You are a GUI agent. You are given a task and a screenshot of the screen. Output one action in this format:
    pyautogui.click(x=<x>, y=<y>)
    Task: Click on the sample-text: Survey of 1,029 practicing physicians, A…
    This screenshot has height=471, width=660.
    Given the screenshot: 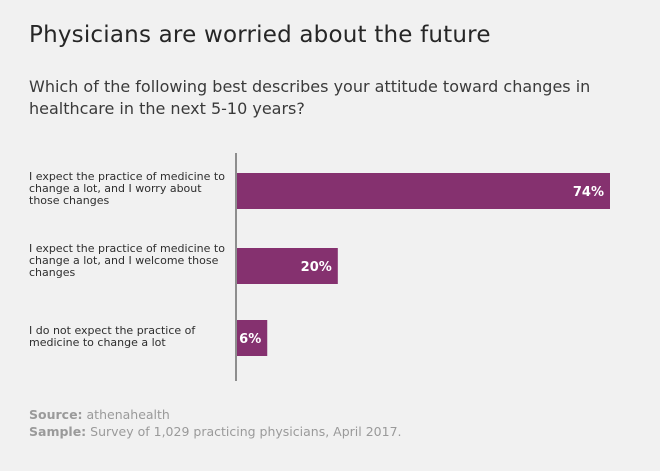 What is the action you would take?
    pyautogui.click(x=244, y=431)
    